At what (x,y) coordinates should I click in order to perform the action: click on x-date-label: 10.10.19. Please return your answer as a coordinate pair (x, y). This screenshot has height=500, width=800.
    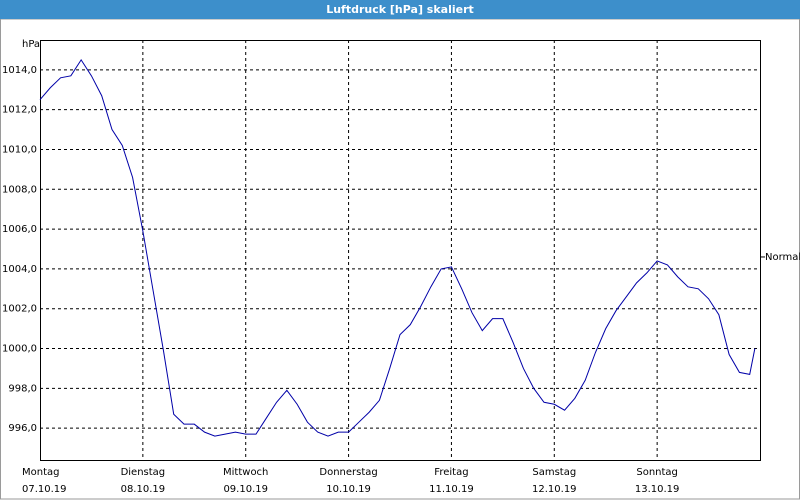
    Looking at the image, I should click on (348, 489).